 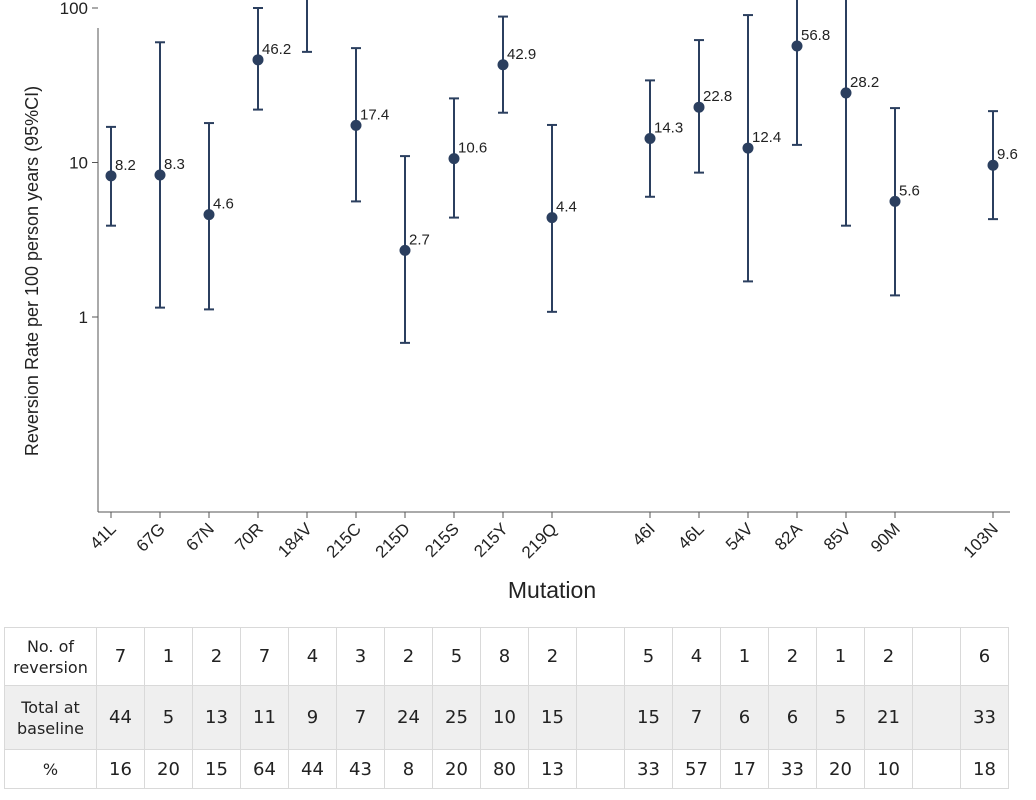 I want to click on data-label: 28.2, so click(x=864, y=82).